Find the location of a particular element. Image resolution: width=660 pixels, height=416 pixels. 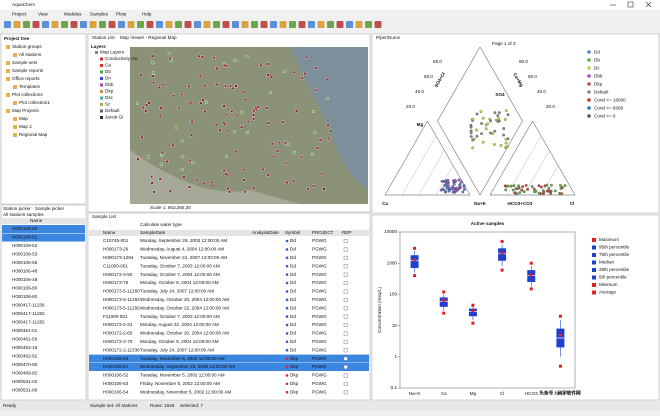

station-name: H000106-49 is located at coordinates (25, 279).